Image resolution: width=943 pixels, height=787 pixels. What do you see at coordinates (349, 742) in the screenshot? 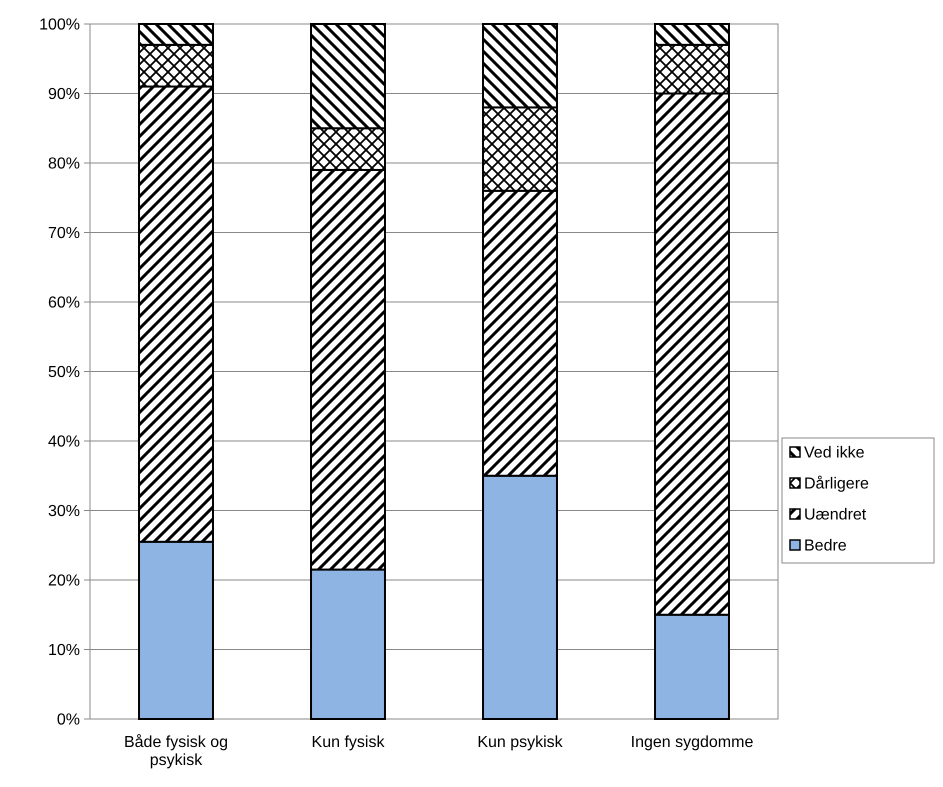
I see `x-tick-label: Kun fysisk` at bounding box center [349, 742].